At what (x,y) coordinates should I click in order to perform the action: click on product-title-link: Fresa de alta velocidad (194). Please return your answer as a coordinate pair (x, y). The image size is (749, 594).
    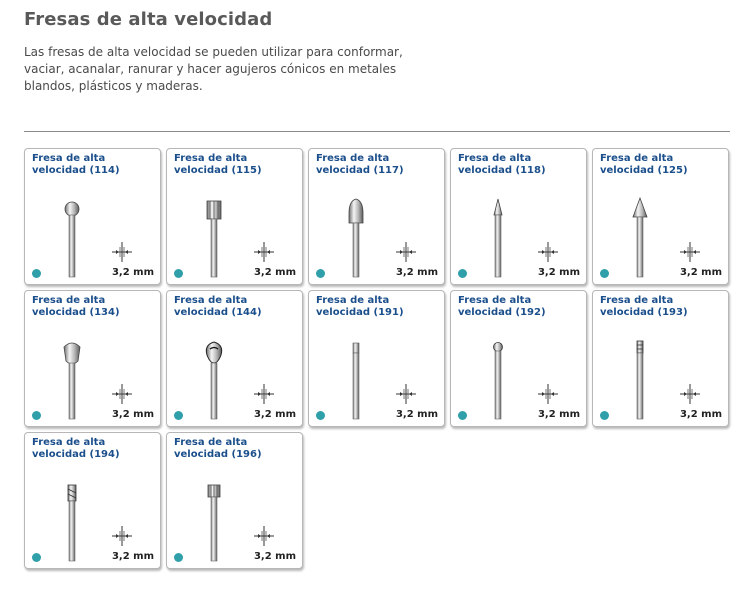
    Looking at the image, I should click on (76, 448).